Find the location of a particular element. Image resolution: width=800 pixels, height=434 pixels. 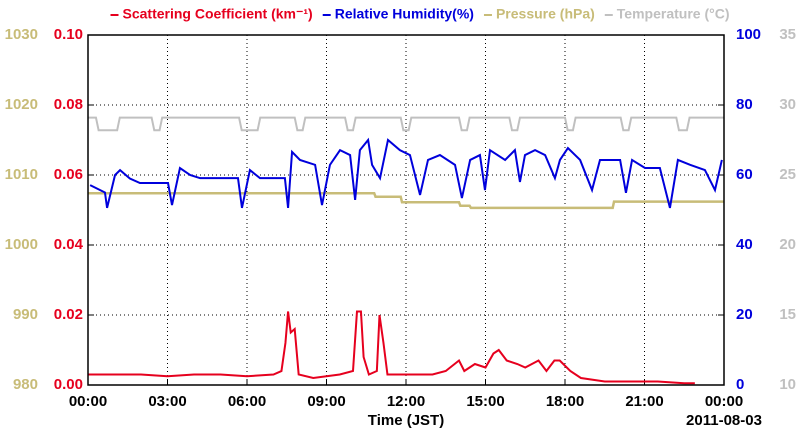

y-tick-label: 0.06 is located at coordinates (68, 174).